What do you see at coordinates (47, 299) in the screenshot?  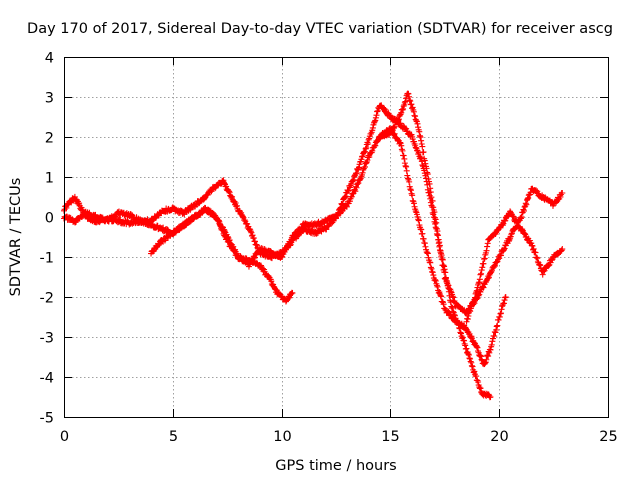 I see `y-tick-label: -2` at bounding box center [47, 299].